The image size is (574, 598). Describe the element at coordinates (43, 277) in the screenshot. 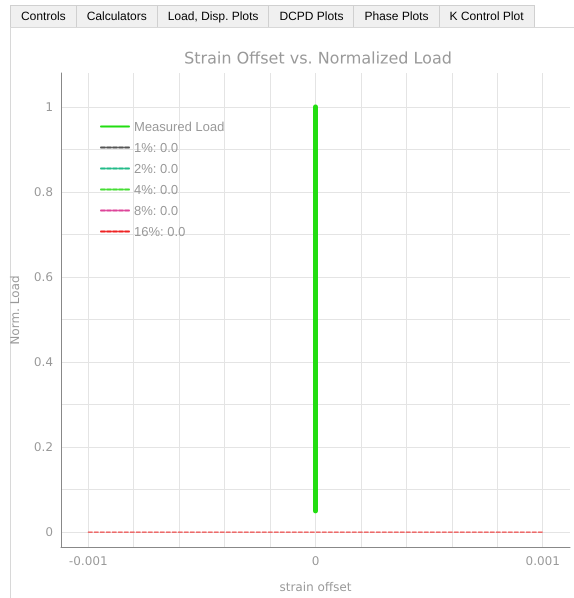

I see `y-tick-label: 0.6` at that location.